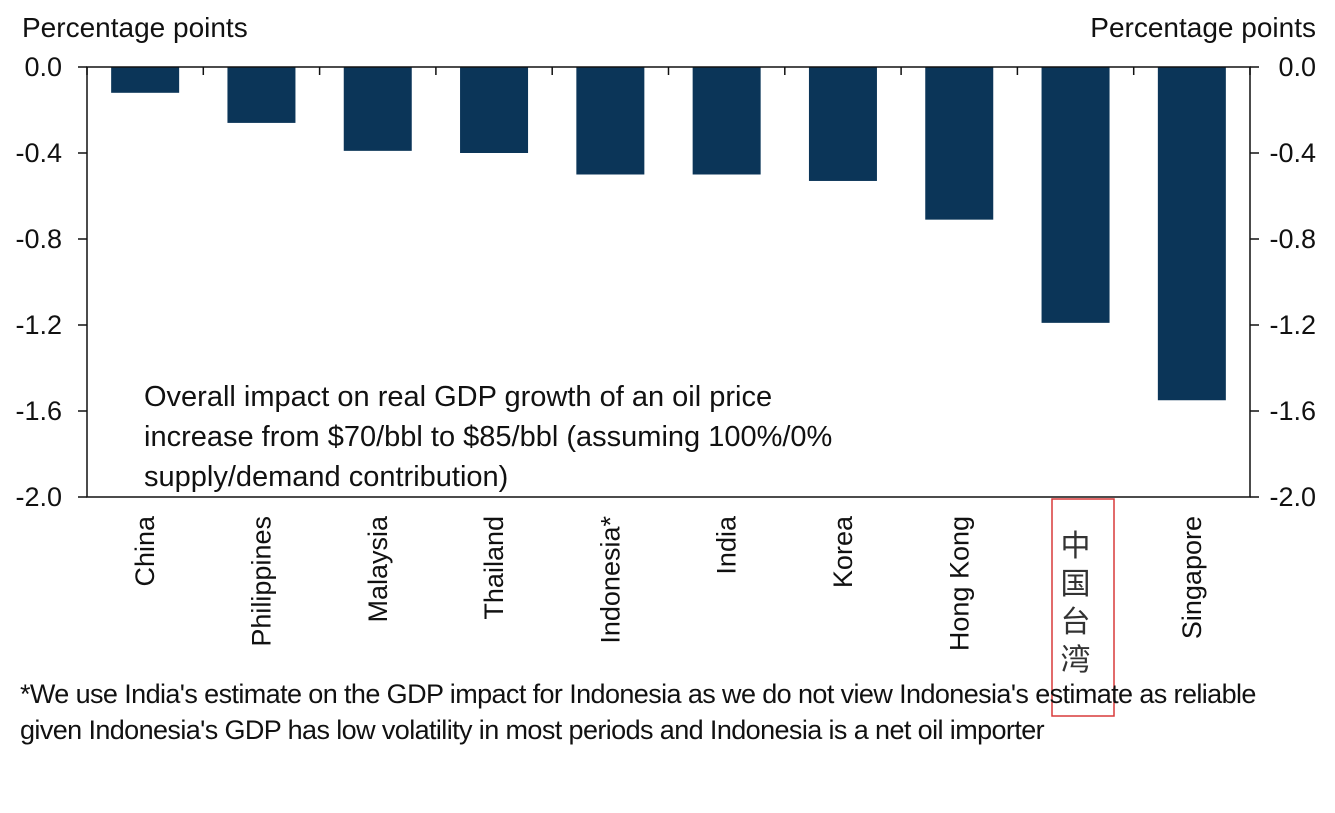  What do you see at coordinates (843, 551) in the screenshot?
I see `category-label: Korea` at bounding box center [843, 551].